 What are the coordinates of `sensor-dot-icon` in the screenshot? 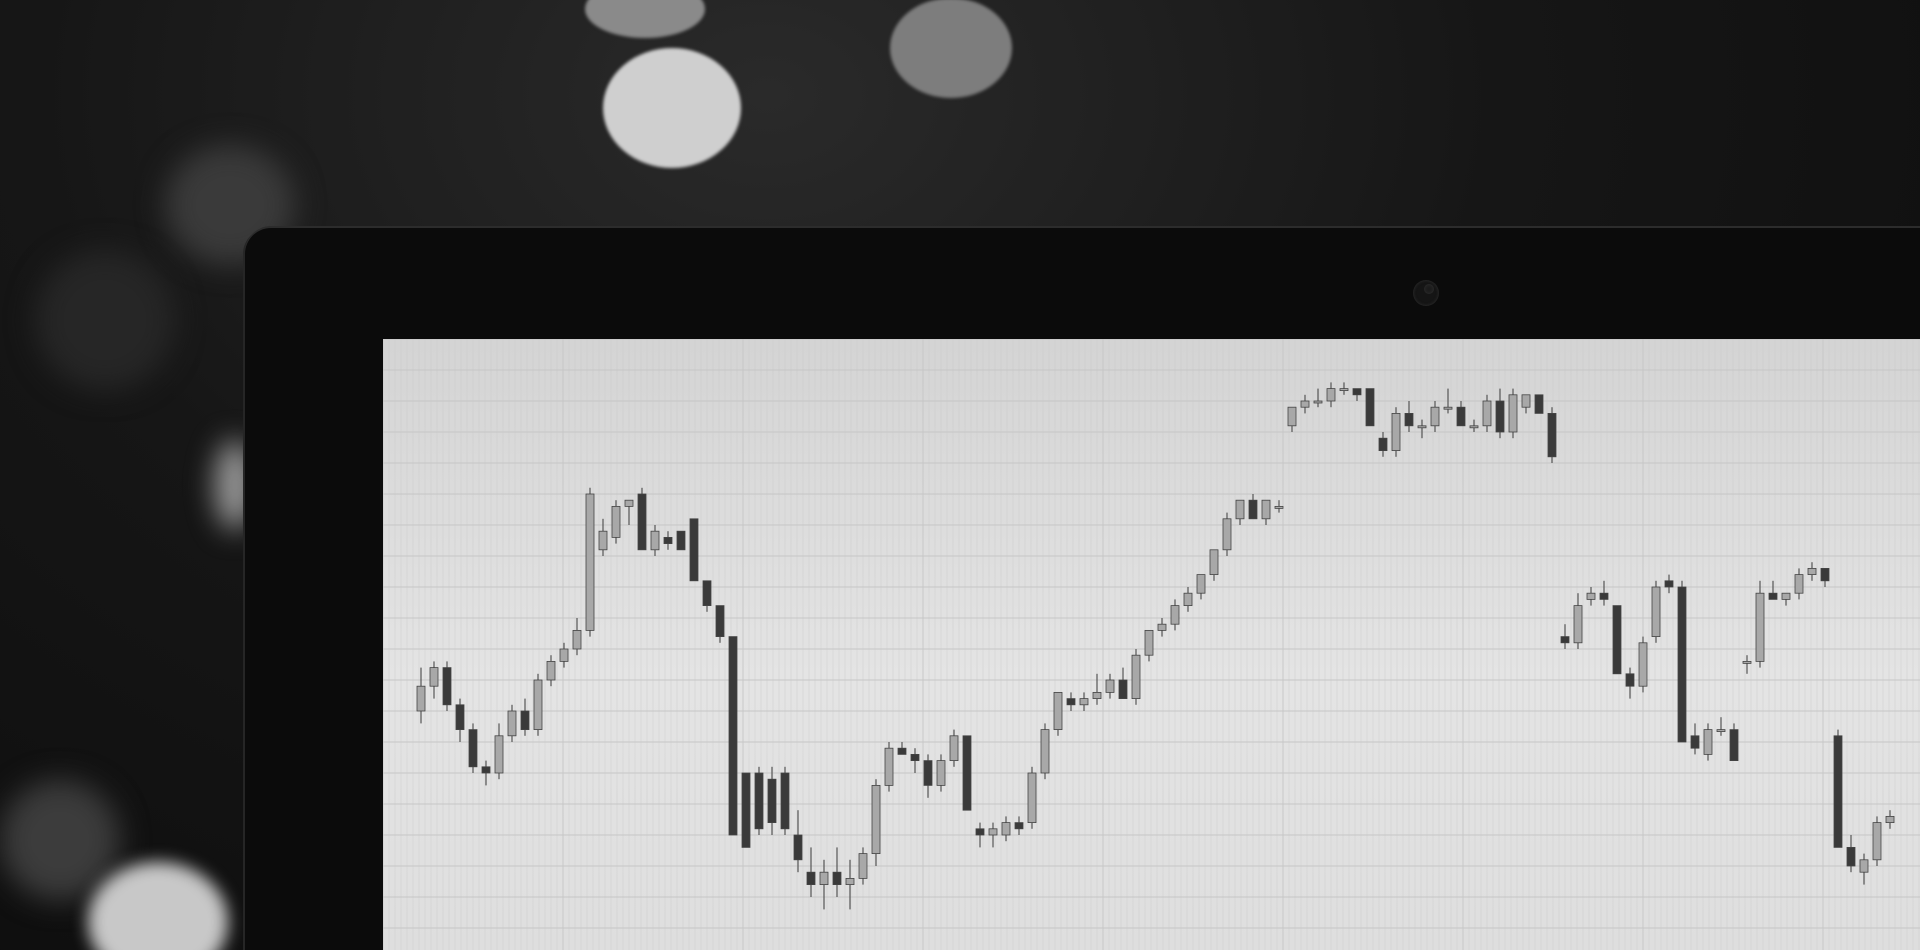 It's located at (1429, 289).